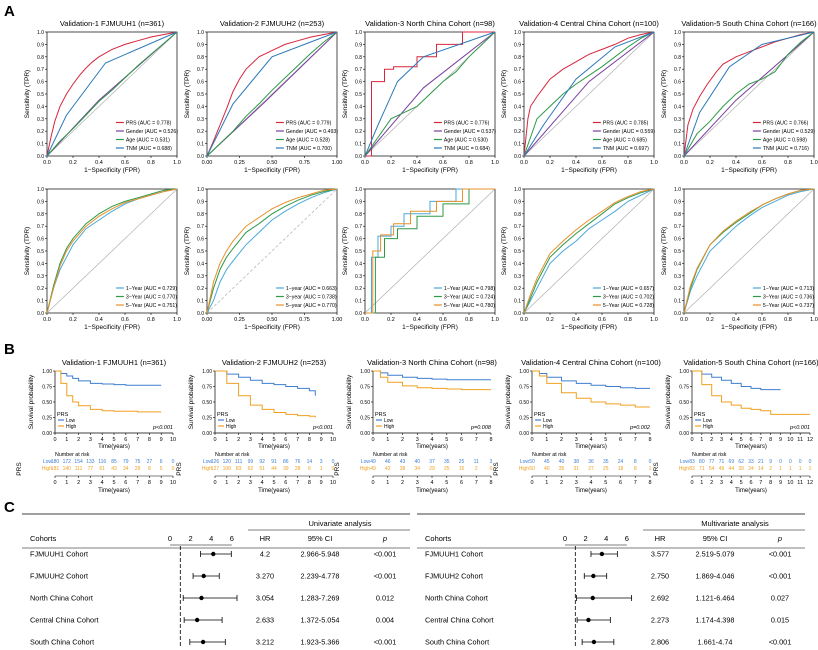 The image size is (818, 650). What do you see at coordinates (403, 469) in the screenshot?
I see `risk-value: 38` at bounding box center [403, 469].